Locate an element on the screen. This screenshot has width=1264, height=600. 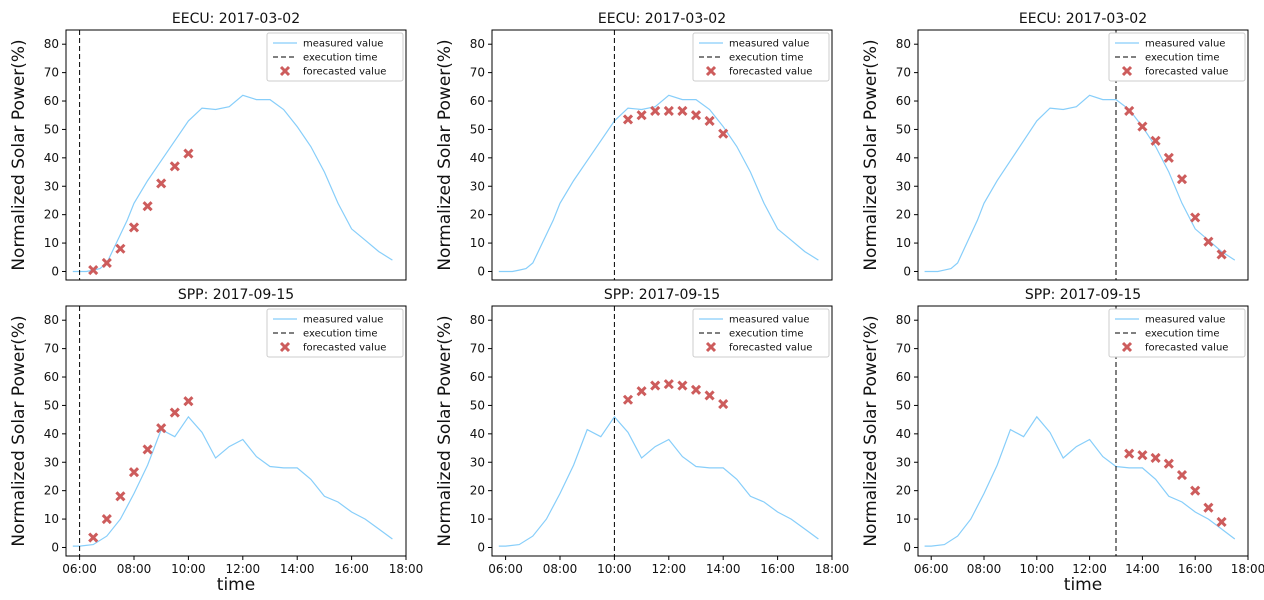
x-tick-label: 18:00 is located at coordinates (406, 569).